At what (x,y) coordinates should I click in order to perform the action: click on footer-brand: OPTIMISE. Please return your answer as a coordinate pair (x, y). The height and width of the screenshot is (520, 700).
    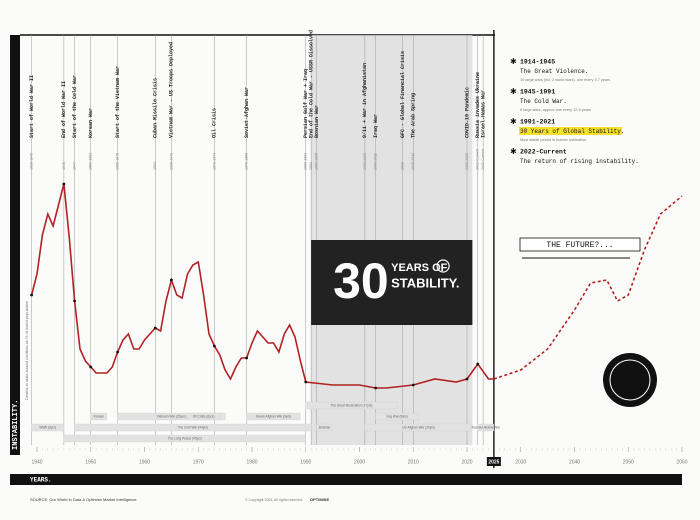
    Looking at the image, I should click on (319, 499).